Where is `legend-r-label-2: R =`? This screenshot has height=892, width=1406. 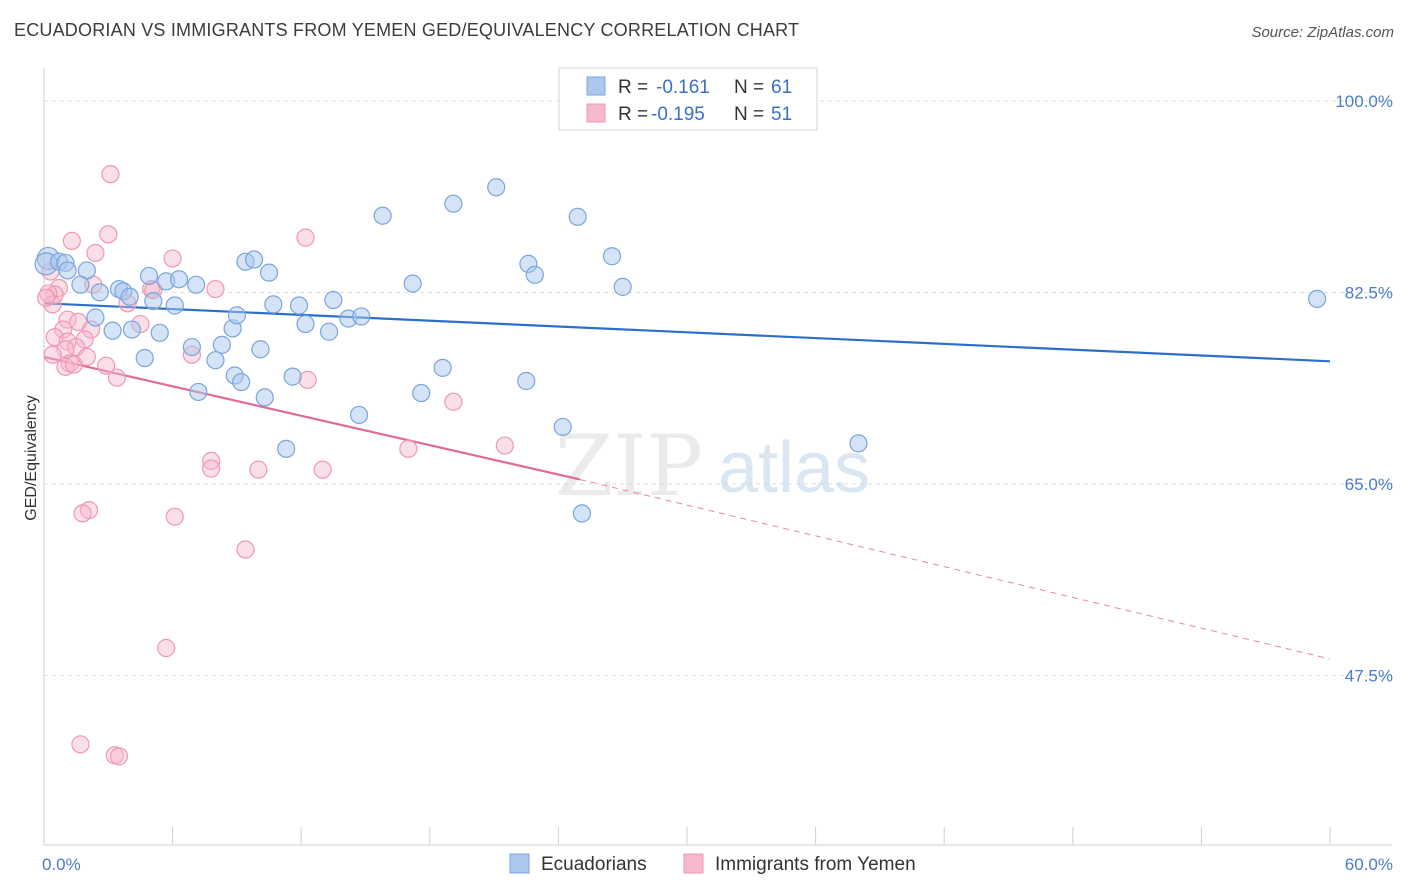 legend-r-label-2: R = is located at coordinates (633, 114).